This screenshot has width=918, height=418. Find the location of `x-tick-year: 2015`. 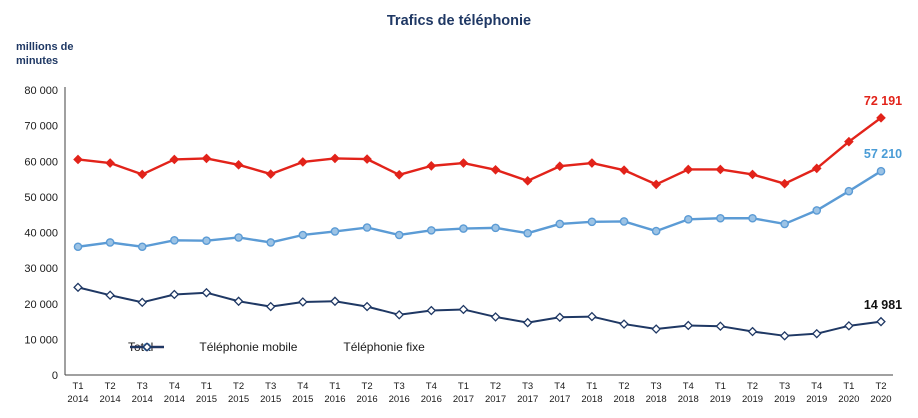

x-tick-year: 2015 is located at coordinates (270, 399).